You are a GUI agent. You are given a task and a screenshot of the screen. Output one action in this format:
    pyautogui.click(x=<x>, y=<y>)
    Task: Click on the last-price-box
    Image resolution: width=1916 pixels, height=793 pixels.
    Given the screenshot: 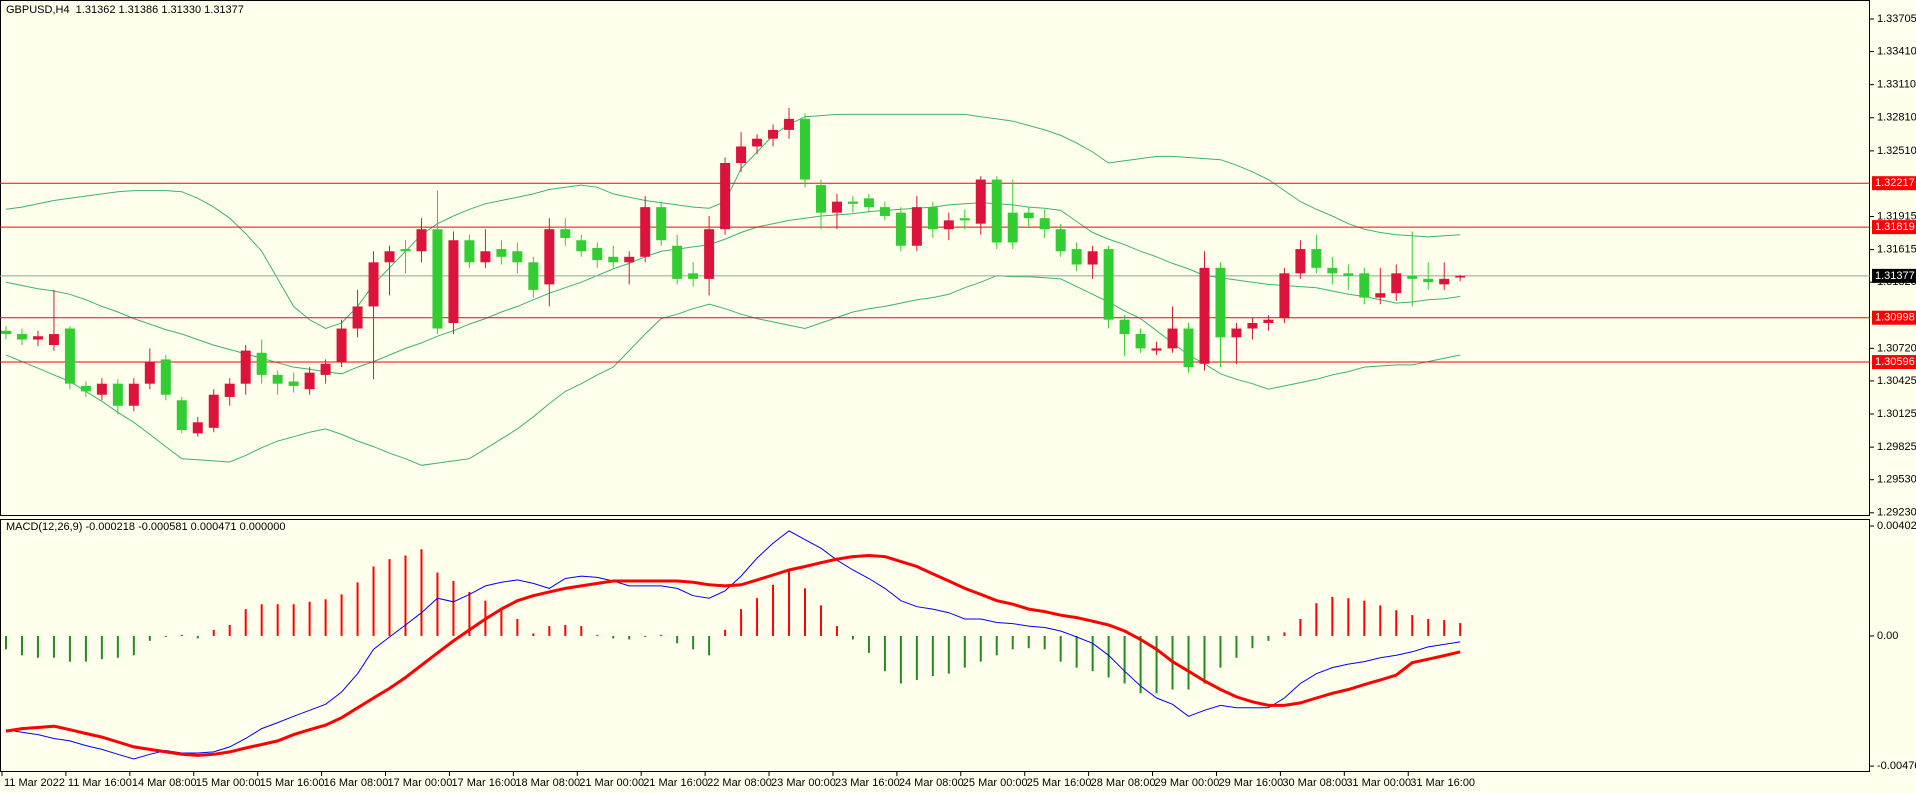 What is the action you would take?
    pyautogui.click(x=1894, y=275)
    